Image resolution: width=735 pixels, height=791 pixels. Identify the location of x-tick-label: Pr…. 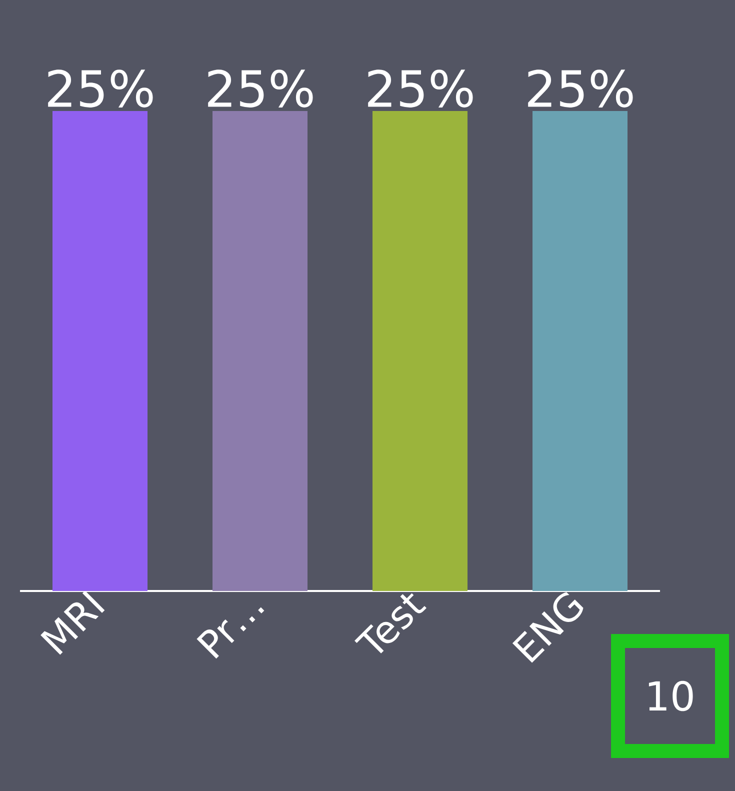
(230, 633).